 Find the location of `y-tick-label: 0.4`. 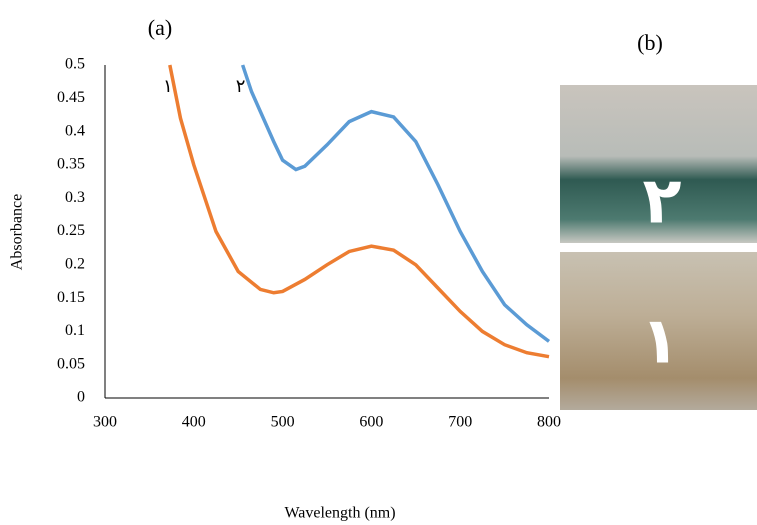

y-tick-label: 0.4 is located at coordinates (75, 130).